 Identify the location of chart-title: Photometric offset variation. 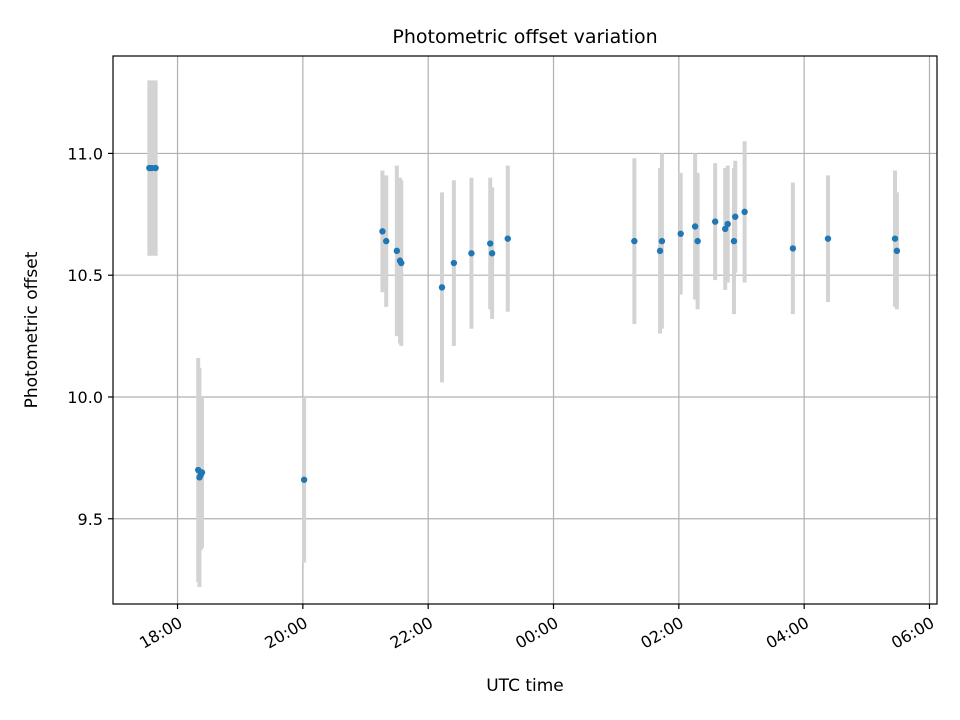
(524, 37).